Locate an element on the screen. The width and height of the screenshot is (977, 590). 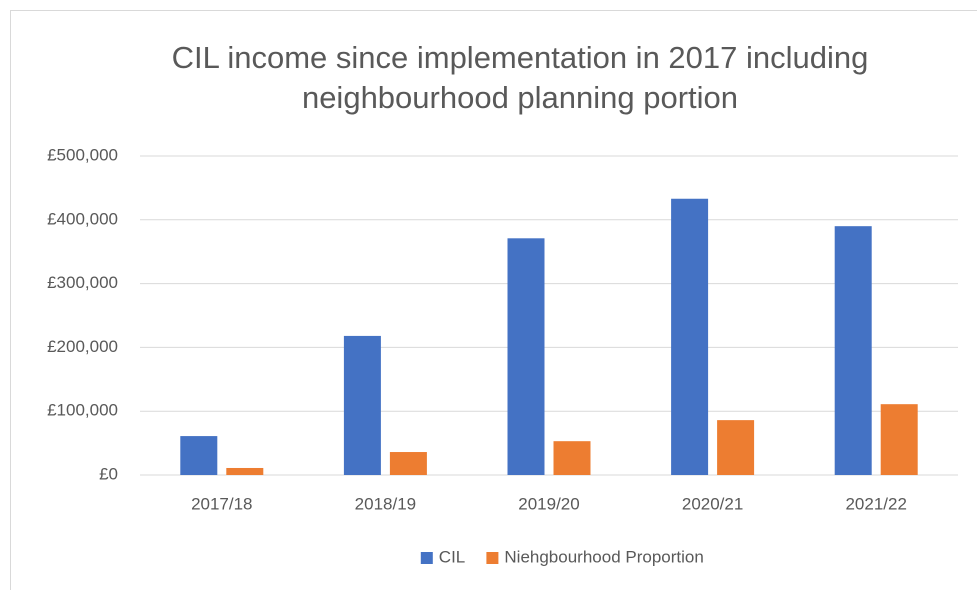
y-tick-label: £200,000 is located at coordinates (82, 346).